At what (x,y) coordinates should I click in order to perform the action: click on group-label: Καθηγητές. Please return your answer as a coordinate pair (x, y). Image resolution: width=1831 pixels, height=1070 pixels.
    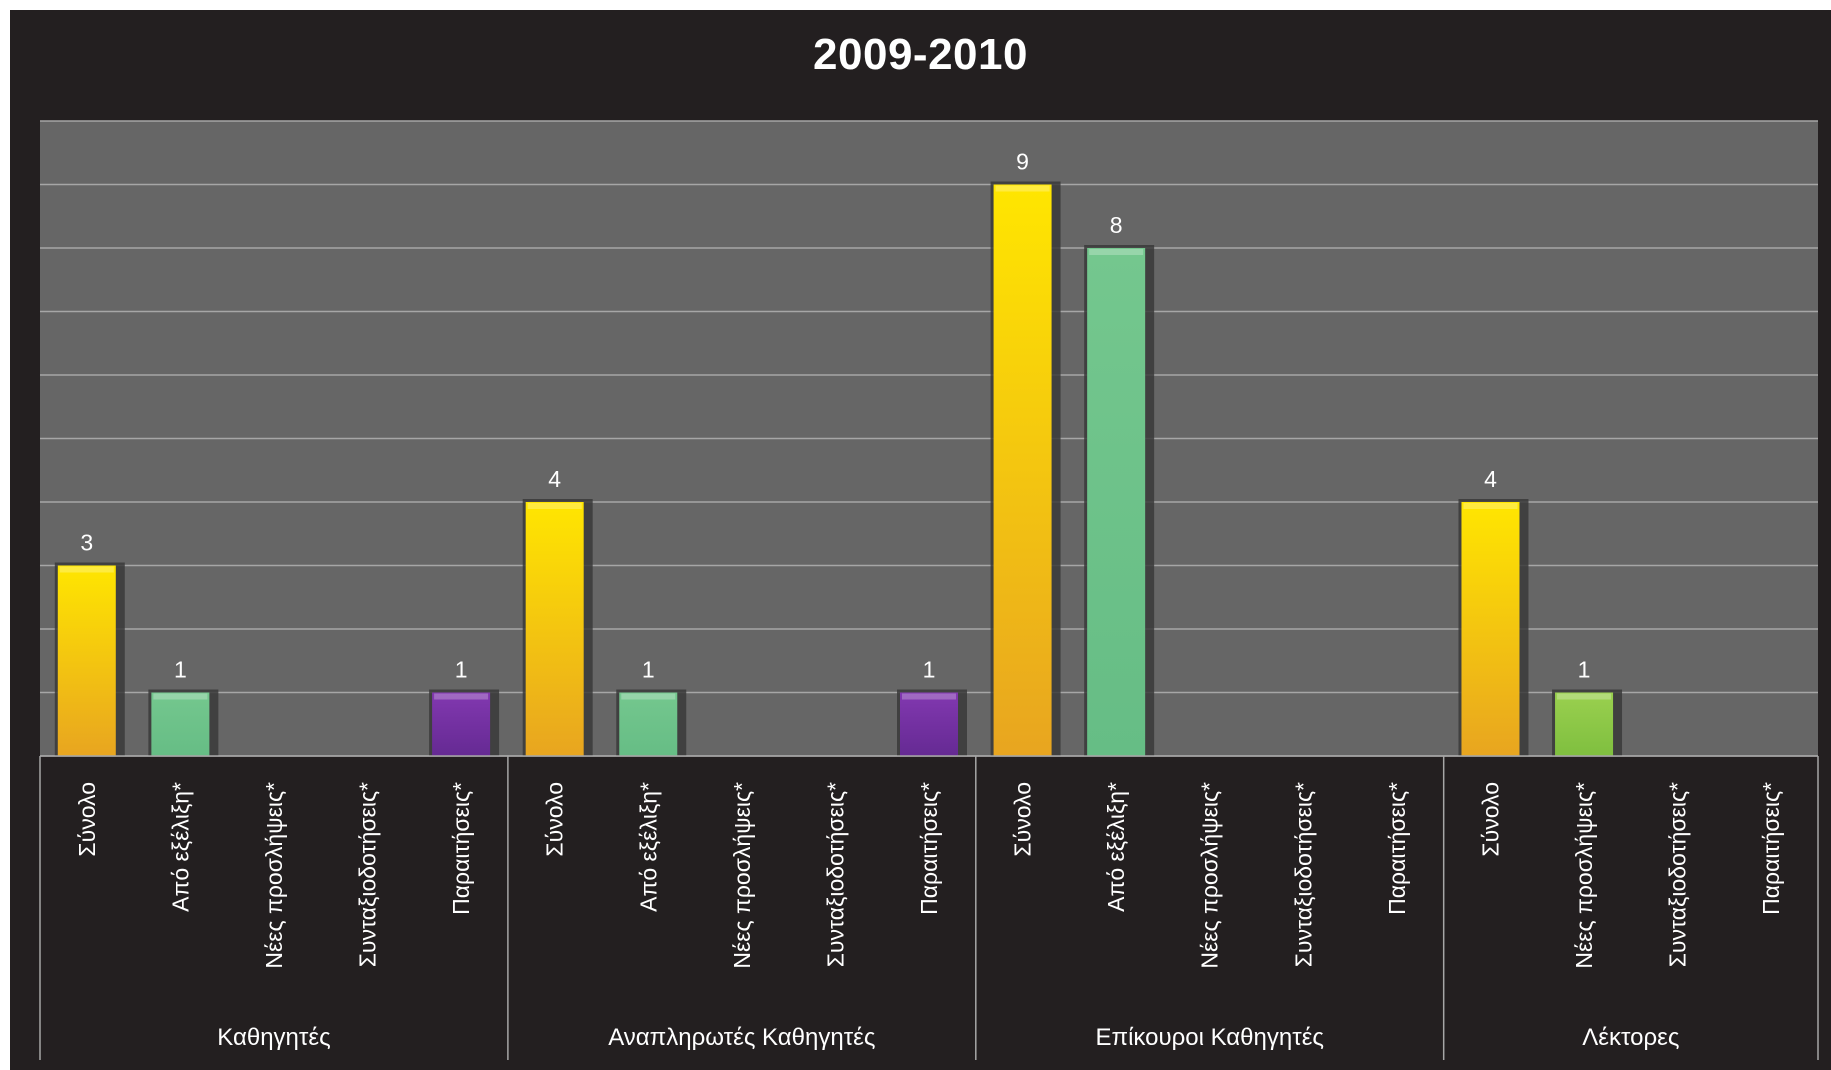
    Looking at the image, I should click on (273, 1037).